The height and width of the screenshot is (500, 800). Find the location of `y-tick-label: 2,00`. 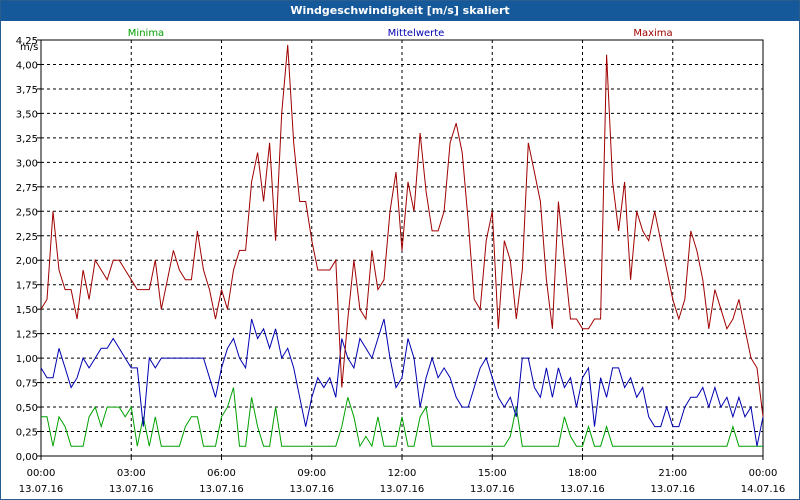

y-tick-label: 2,00 is located at coordinates (27, 261).